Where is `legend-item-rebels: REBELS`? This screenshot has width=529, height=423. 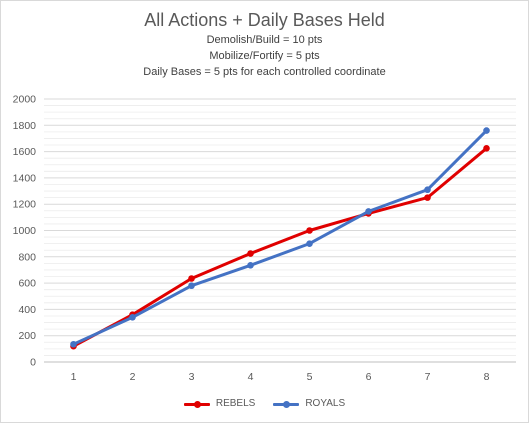 legend-item-rebels: REBELS is located at coordinates (219, 403).